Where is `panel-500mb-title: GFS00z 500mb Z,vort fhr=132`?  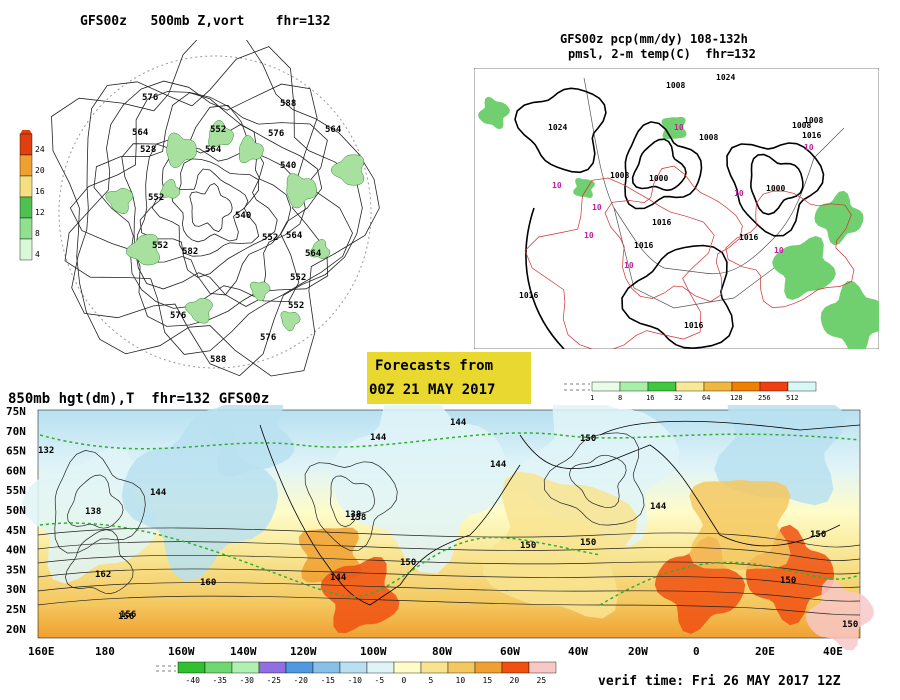
panel-500mb-title: GFS00z 500mb Z,vort fhr=132 is located at coordinates (205, 21).